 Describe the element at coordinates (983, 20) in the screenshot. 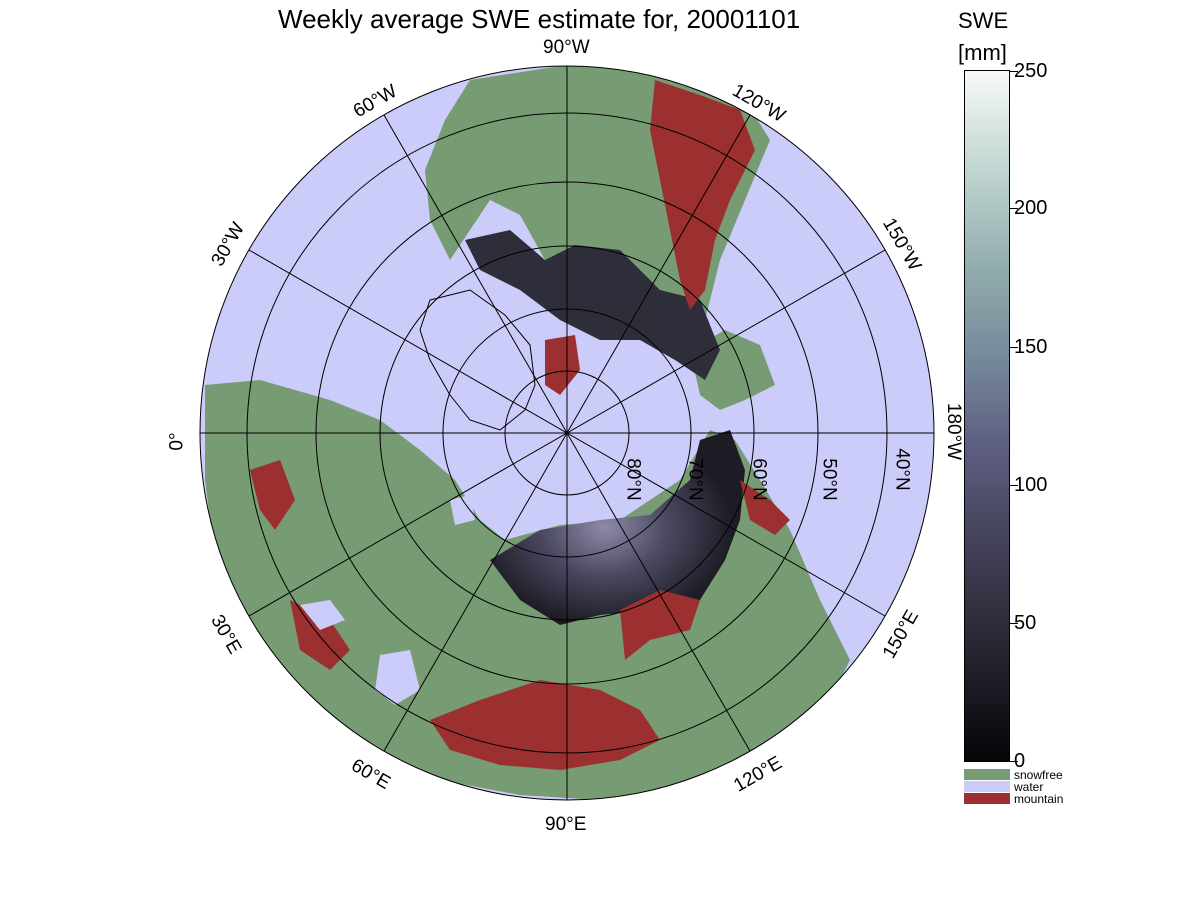

I see `colorbar-title: SWE` at that location.